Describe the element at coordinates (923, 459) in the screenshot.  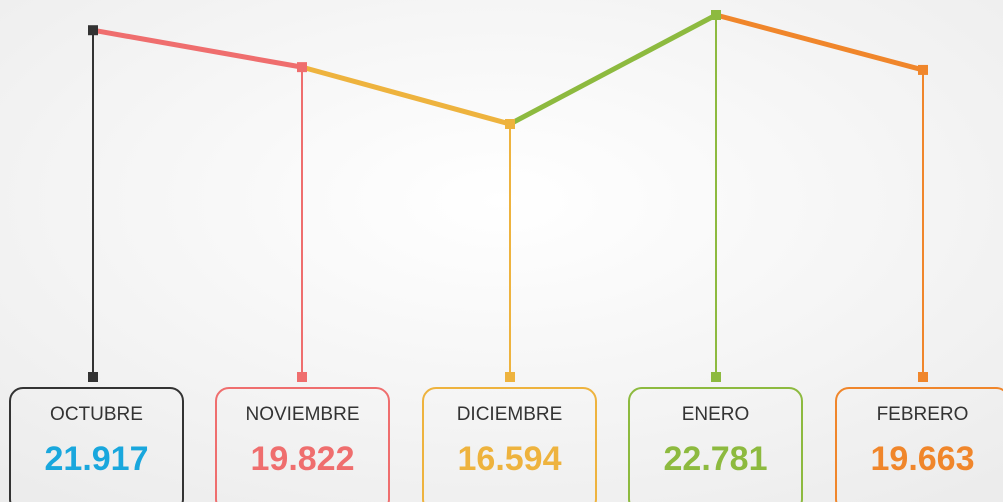
I see `value-label: 19.663` at that location.